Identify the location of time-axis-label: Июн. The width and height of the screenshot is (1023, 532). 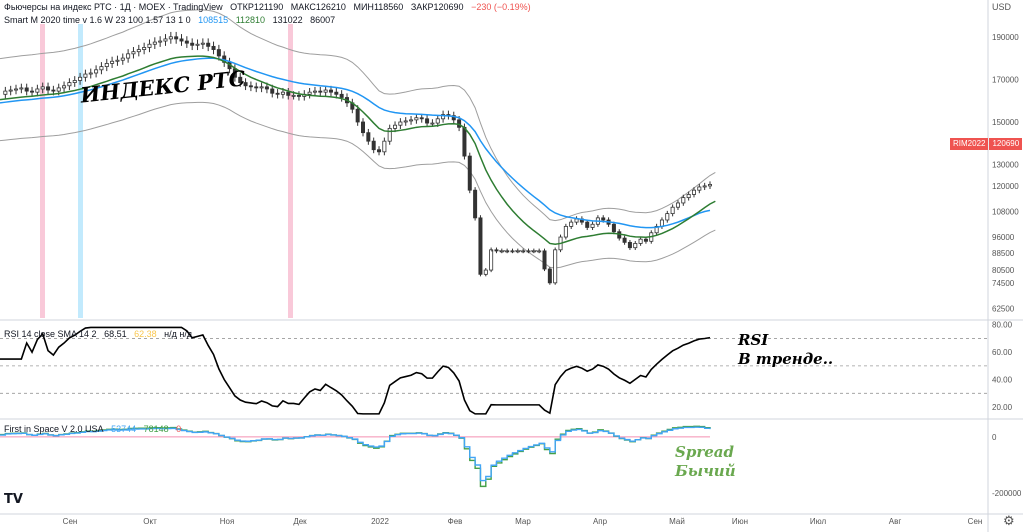
(740, 521).